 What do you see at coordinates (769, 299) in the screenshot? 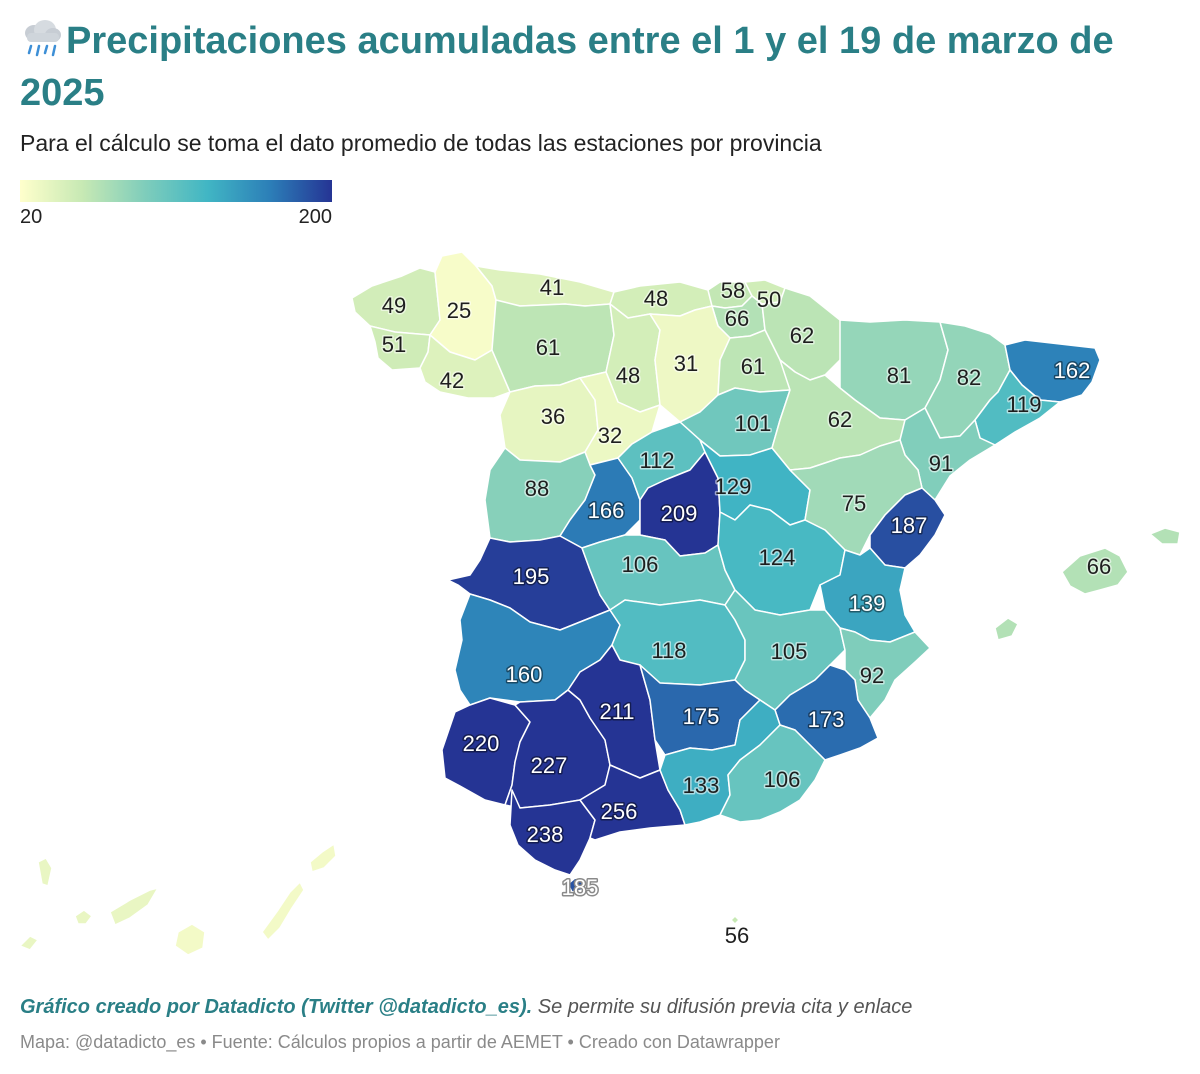
I see `label-gipuzkoa: 50` at bounding box center [769, 299].